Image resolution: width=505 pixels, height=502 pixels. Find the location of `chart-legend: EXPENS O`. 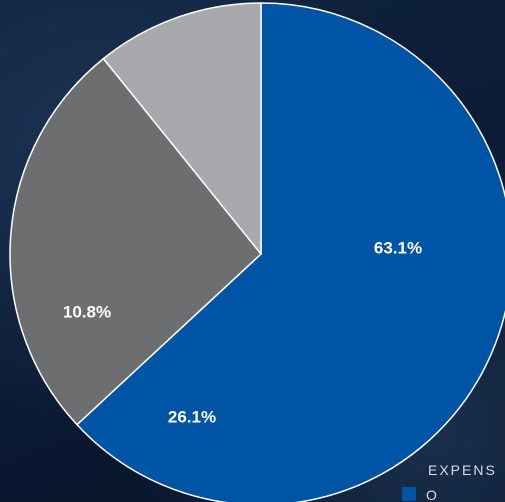

chart-legend: EXPENS O is located at coordinates (451, 480).